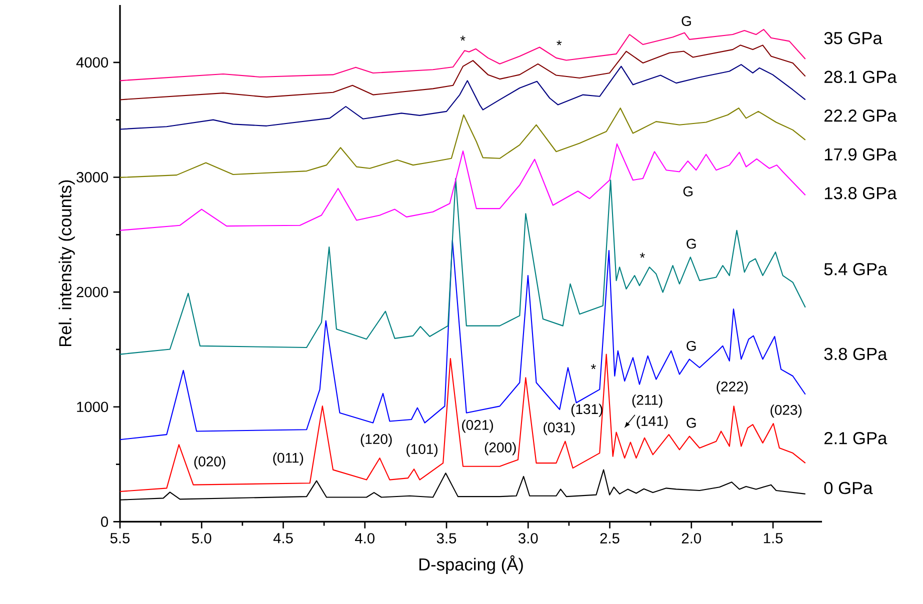  Describe the element at coordinates (376, 440) in the screenshot. I see `annotation: (120)` at that location.